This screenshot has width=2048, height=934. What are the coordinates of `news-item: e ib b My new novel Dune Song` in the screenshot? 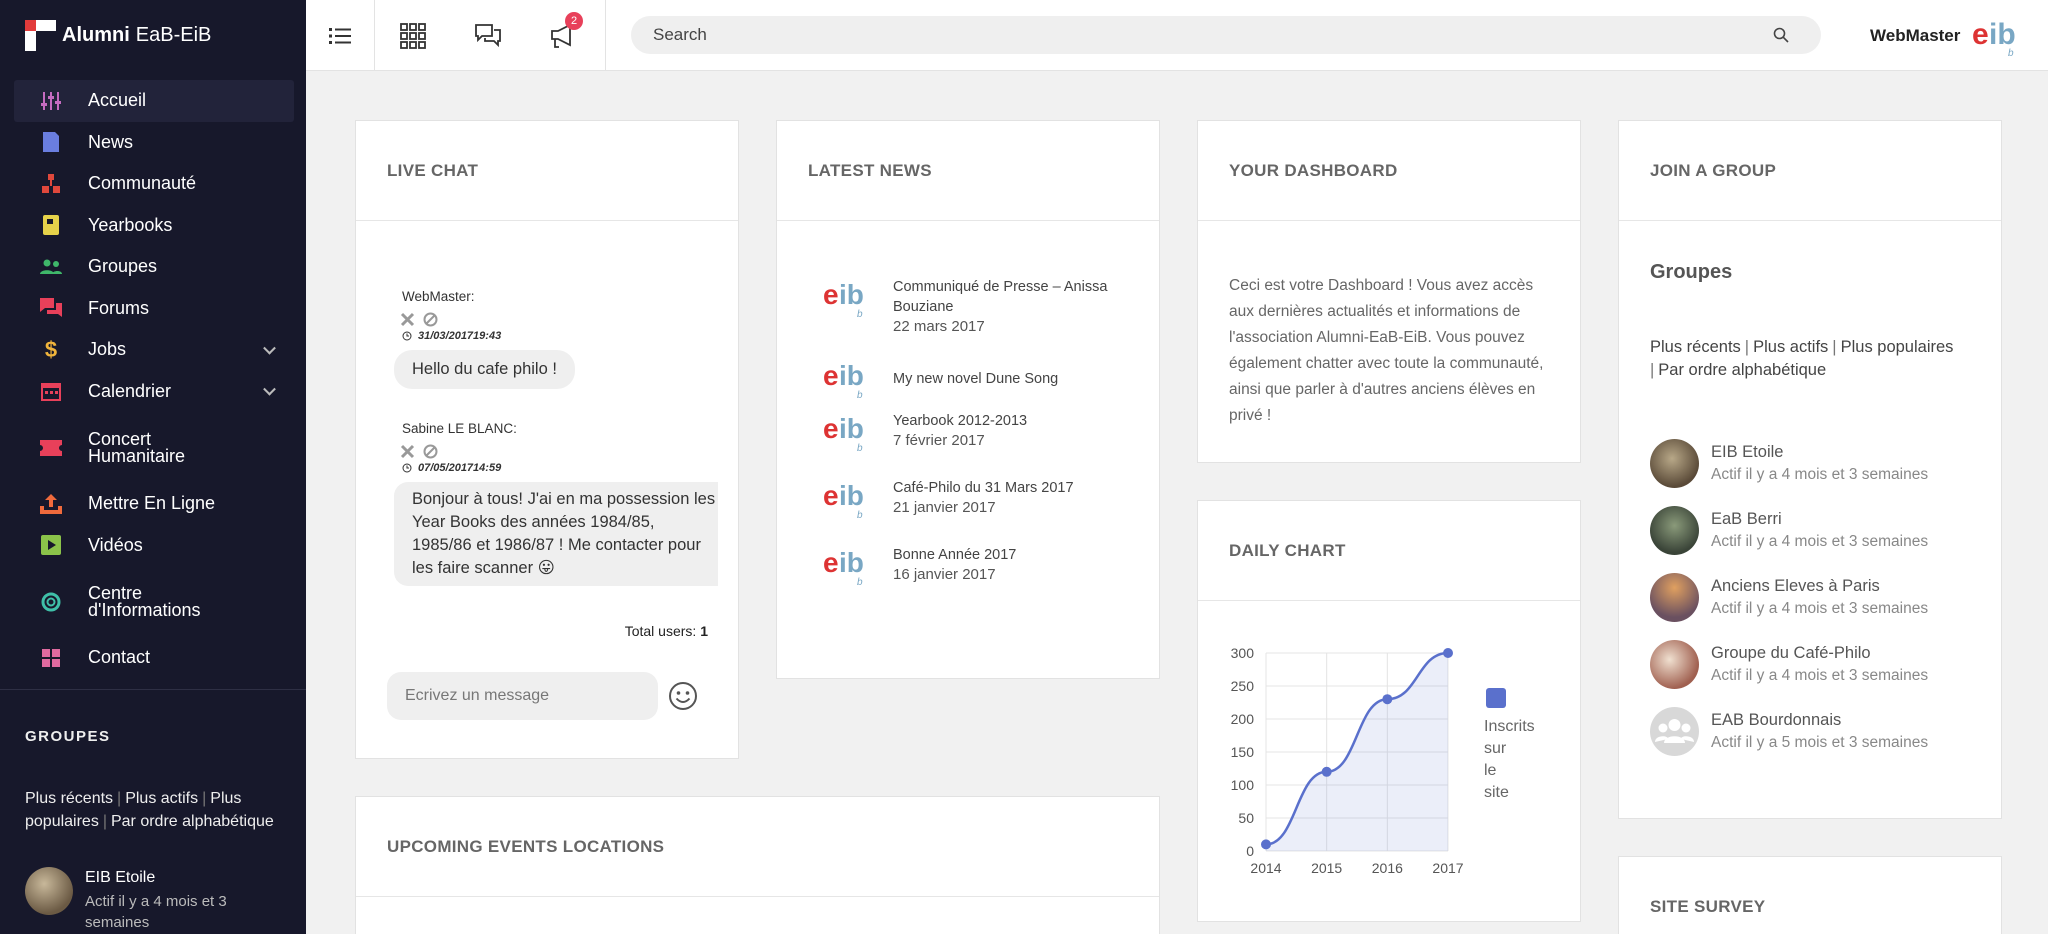 It's located at (973, 379).